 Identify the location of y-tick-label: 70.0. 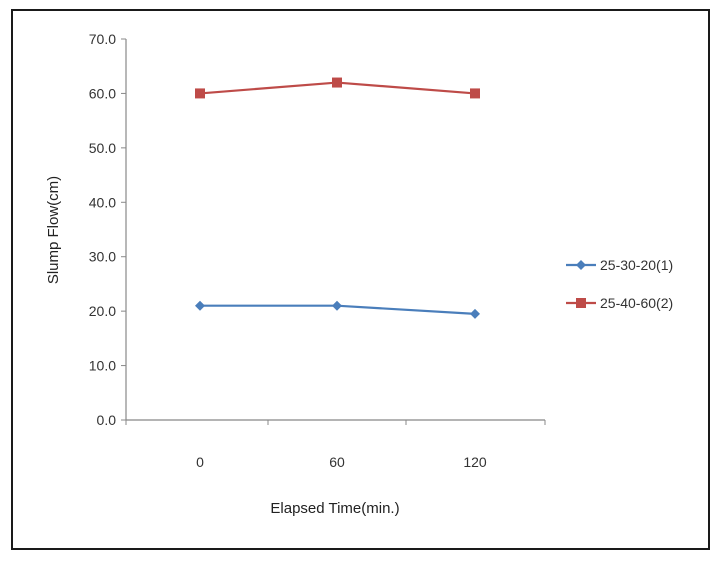
(102, 39).